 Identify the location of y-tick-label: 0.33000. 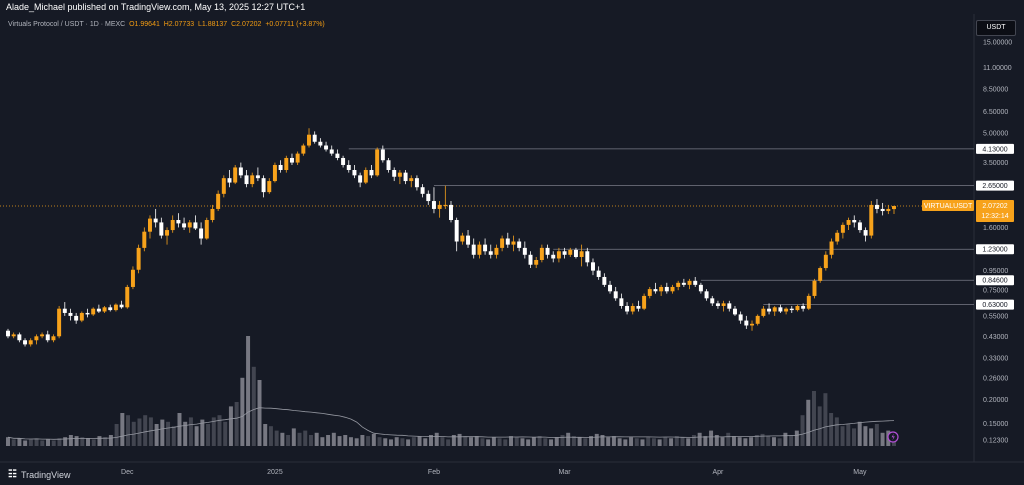
(995, 359).